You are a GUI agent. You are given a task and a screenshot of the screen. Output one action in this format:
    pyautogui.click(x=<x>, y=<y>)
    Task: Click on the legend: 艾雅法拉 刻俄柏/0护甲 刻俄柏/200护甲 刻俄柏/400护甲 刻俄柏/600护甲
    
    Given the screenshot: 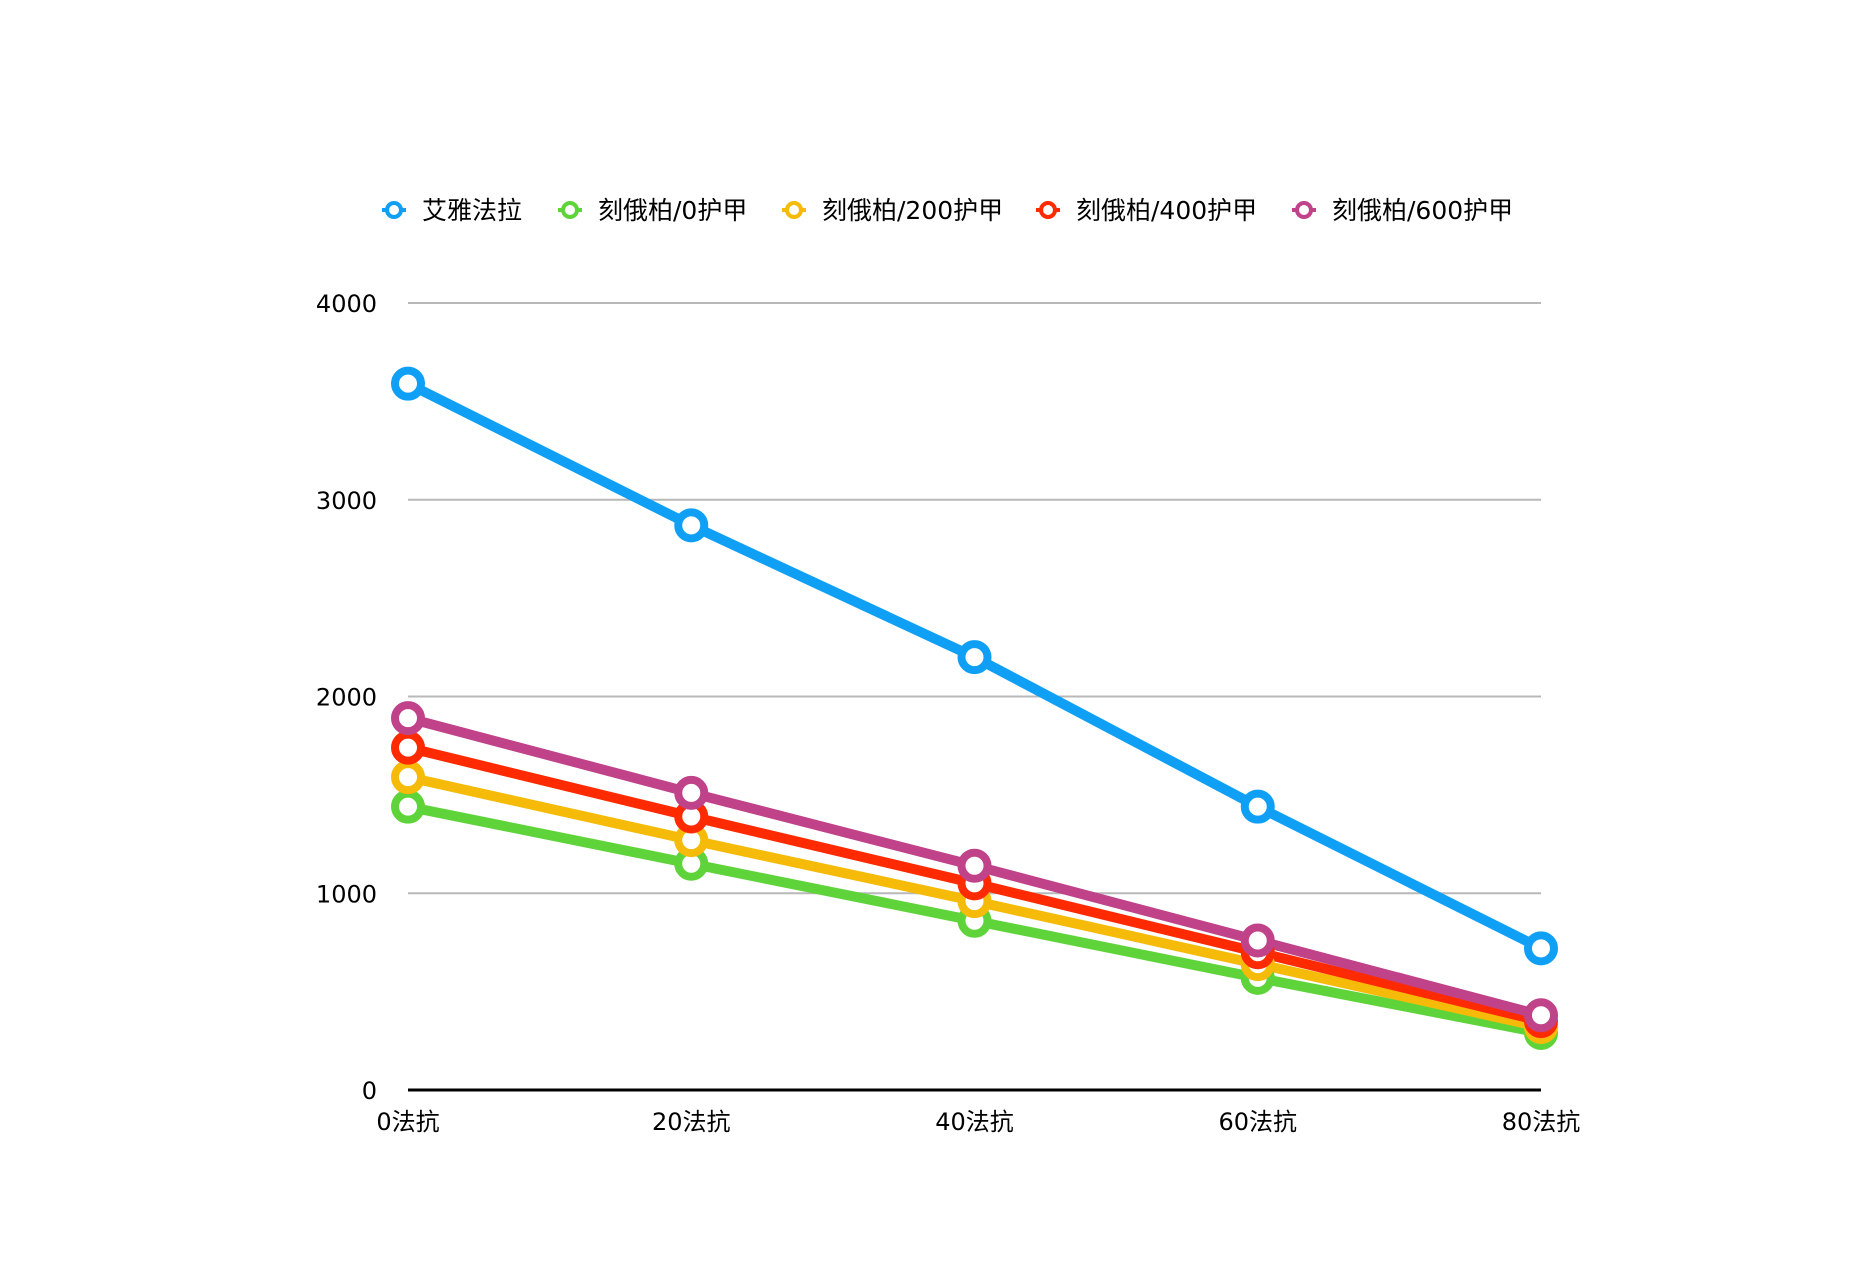 What is the action you would take?
    pyautogui.click(x=947, y=210)
    